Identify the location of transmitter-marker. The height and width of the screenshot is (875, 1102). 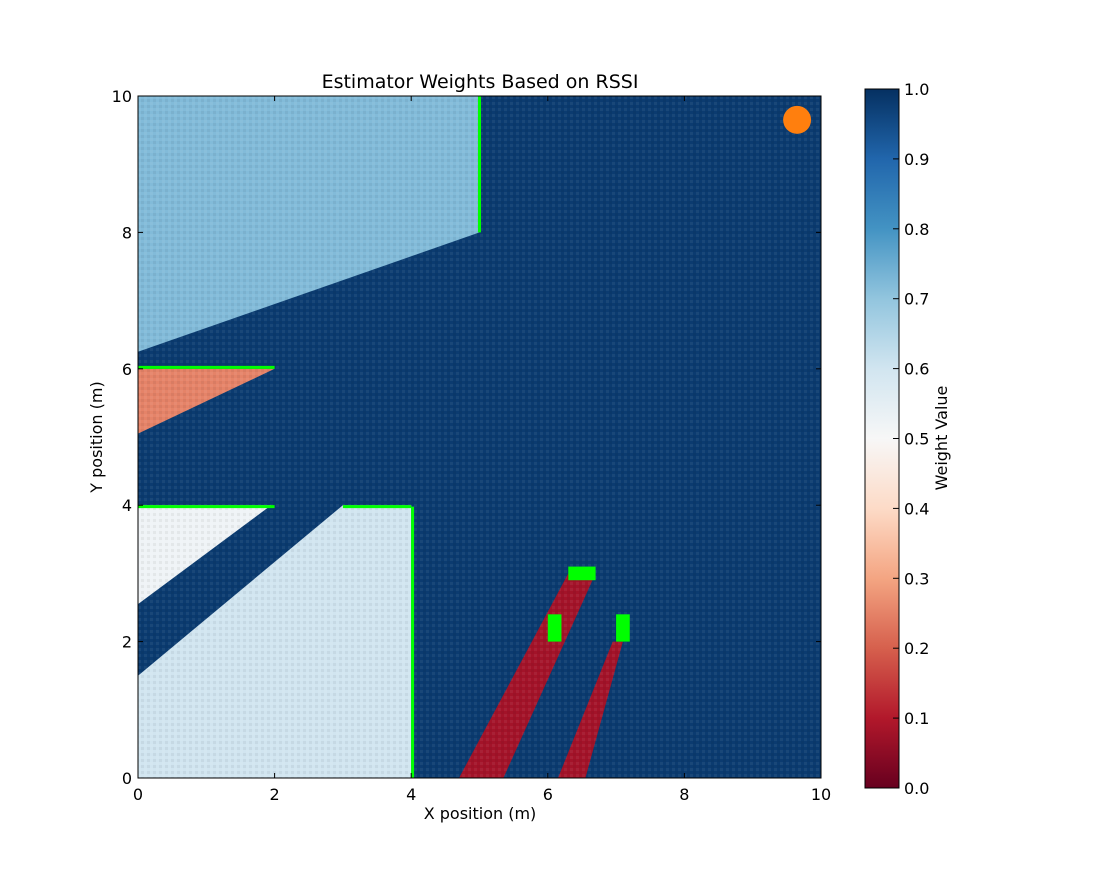
(797, 119).